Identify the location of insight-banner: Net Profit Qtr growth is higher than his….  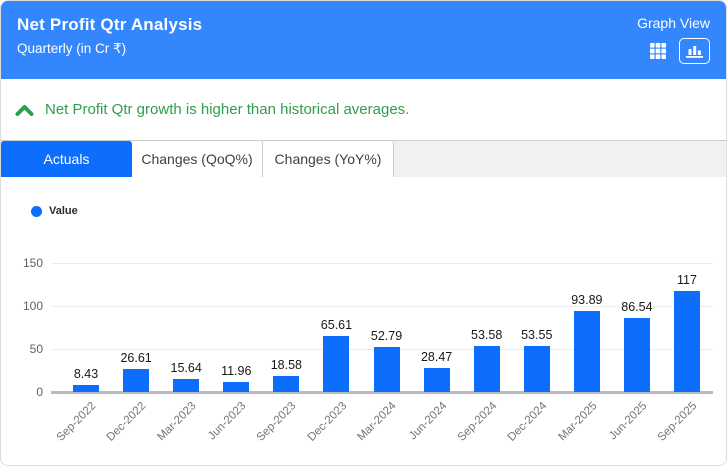
(363, 109).